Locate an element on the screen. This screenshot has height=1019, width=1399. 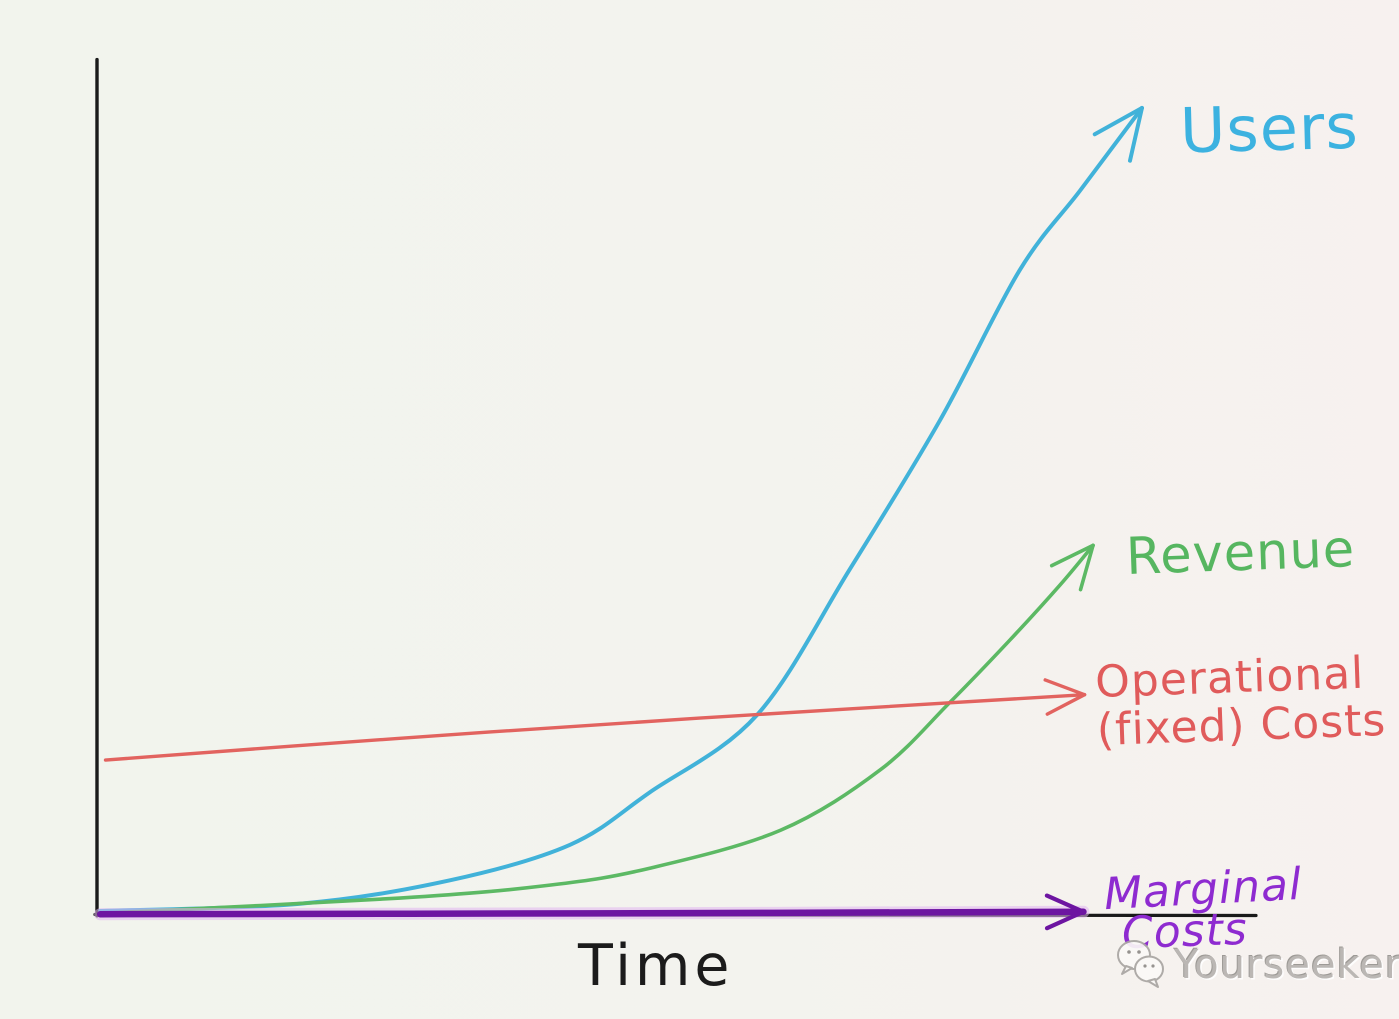
series-label-users: Users is located at coordinates (1269, 128).